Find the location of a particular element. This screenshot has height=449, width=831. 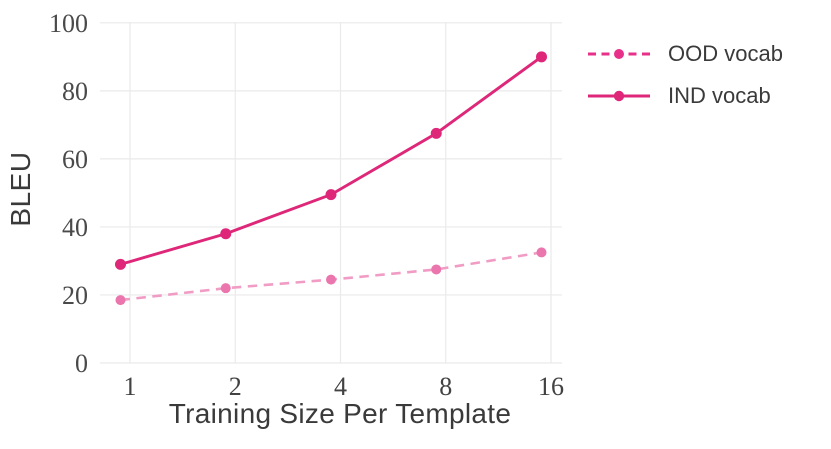

x-tick-labels: 1 2 4 8 16 is located at coordinates (344, 386).